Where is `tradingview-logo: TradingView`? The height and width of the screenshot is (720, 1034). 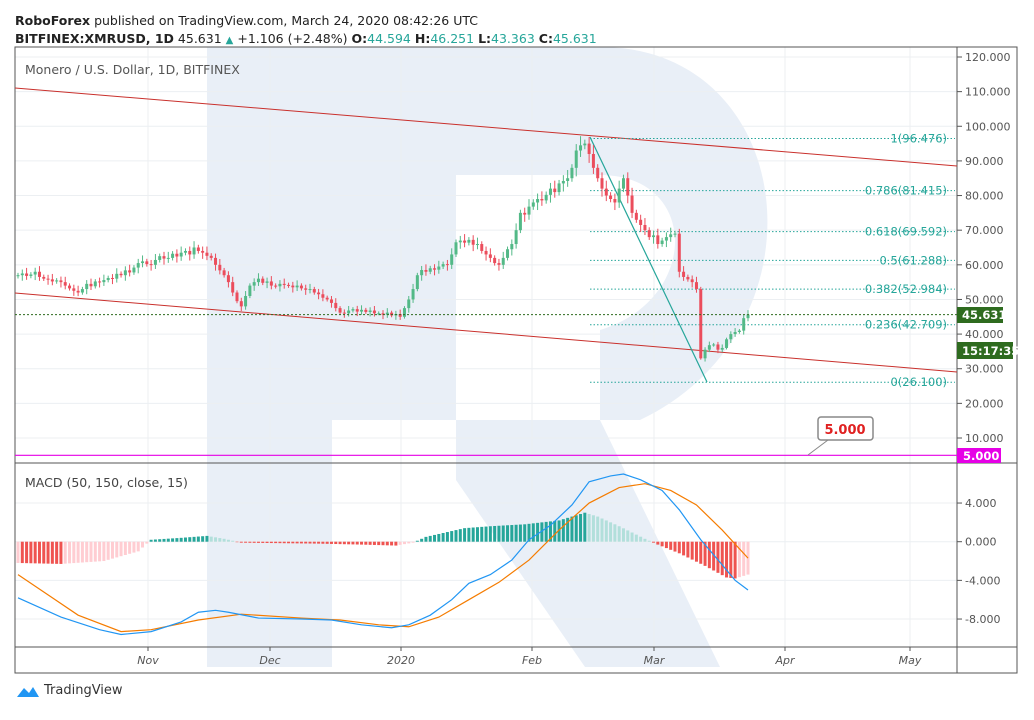
tradingview-logo: TradingView is located at coordinates (69, 690).